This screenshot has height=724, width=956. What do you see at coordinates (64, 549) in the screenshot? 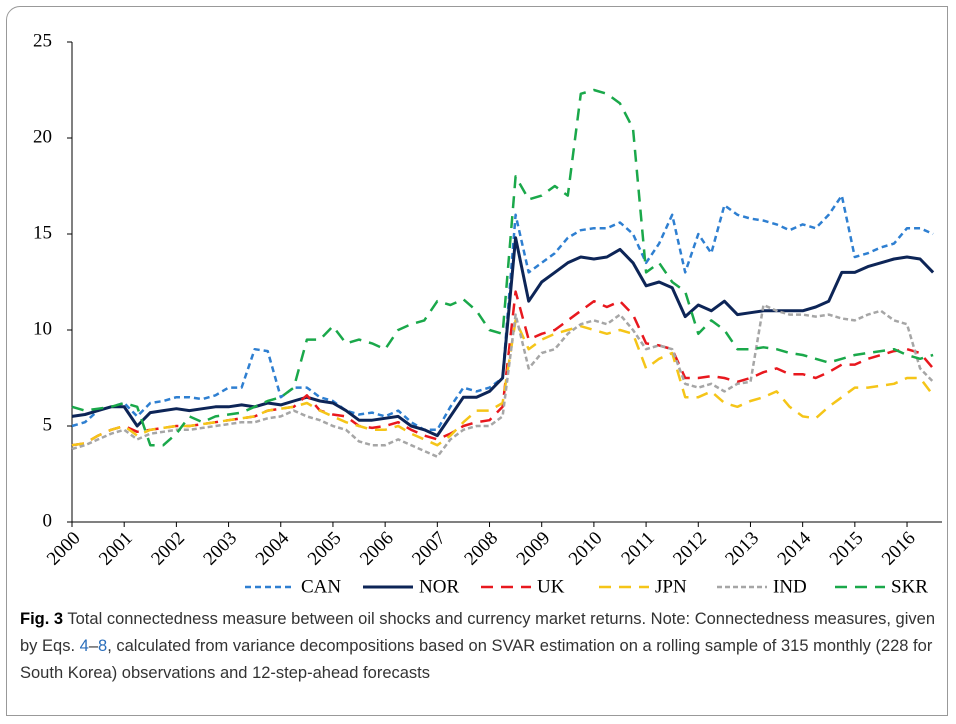
I see `x-tick-label: 2000` at bounding box center [64, 549].